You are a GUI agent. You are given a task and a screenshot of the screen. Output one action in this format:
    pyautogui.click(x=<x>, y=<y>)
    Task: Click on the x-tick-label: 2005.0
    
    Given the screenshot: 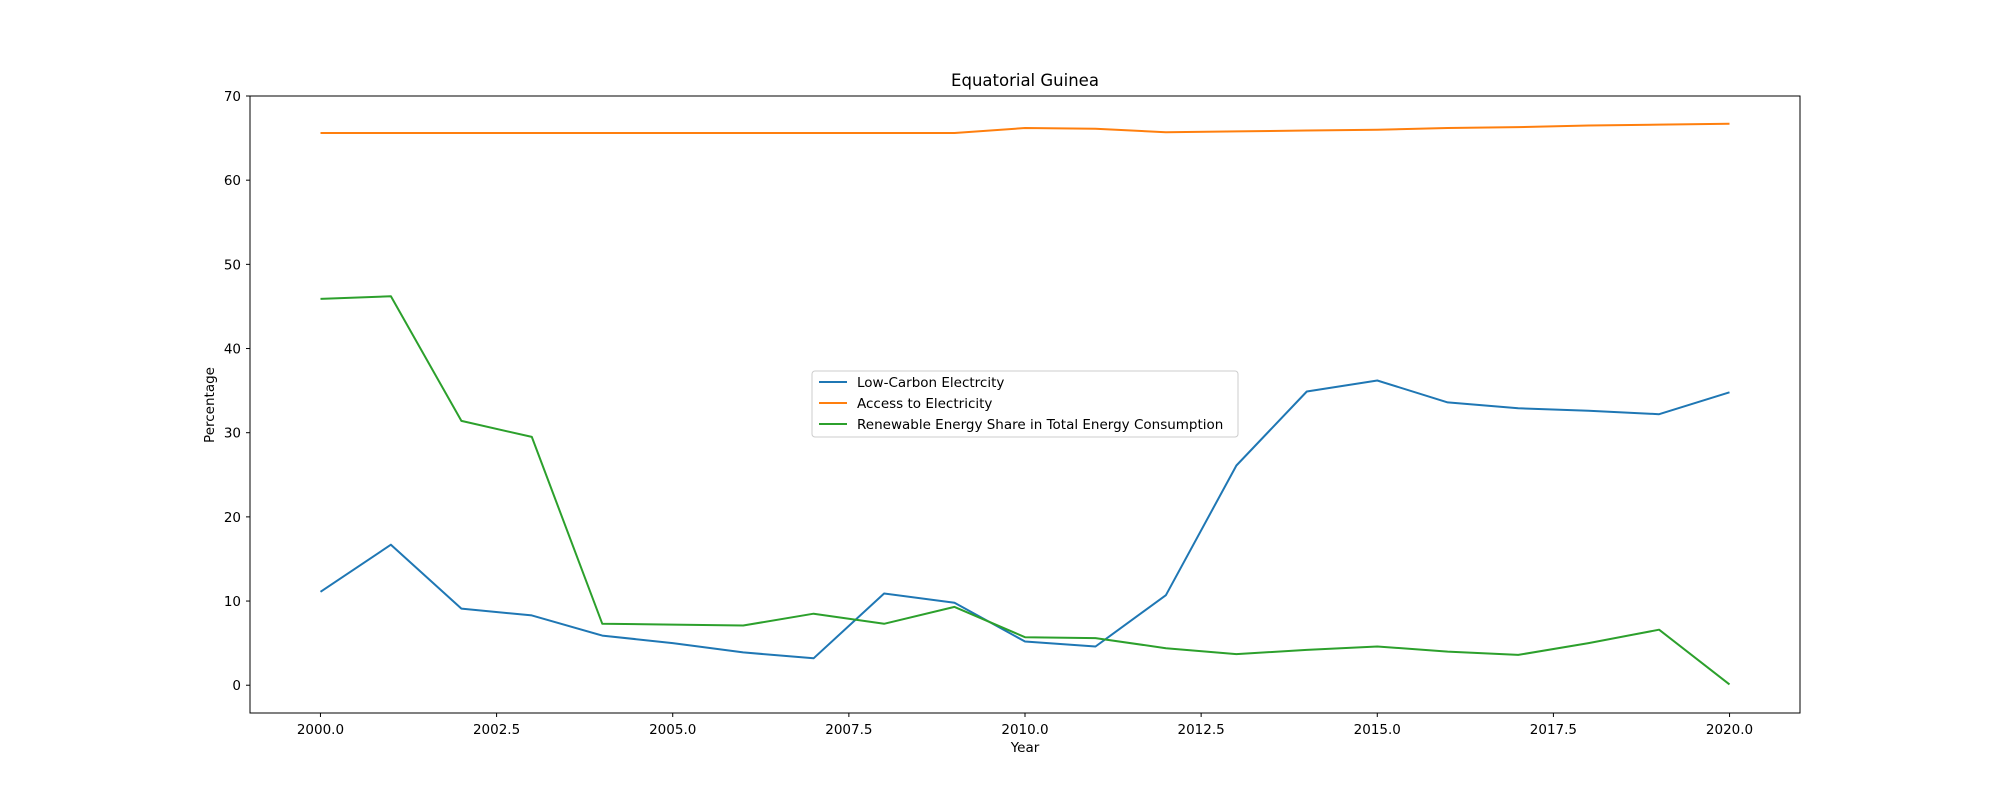 What is the action you would take?
    pyautogui.click(x=672, y=730)
    